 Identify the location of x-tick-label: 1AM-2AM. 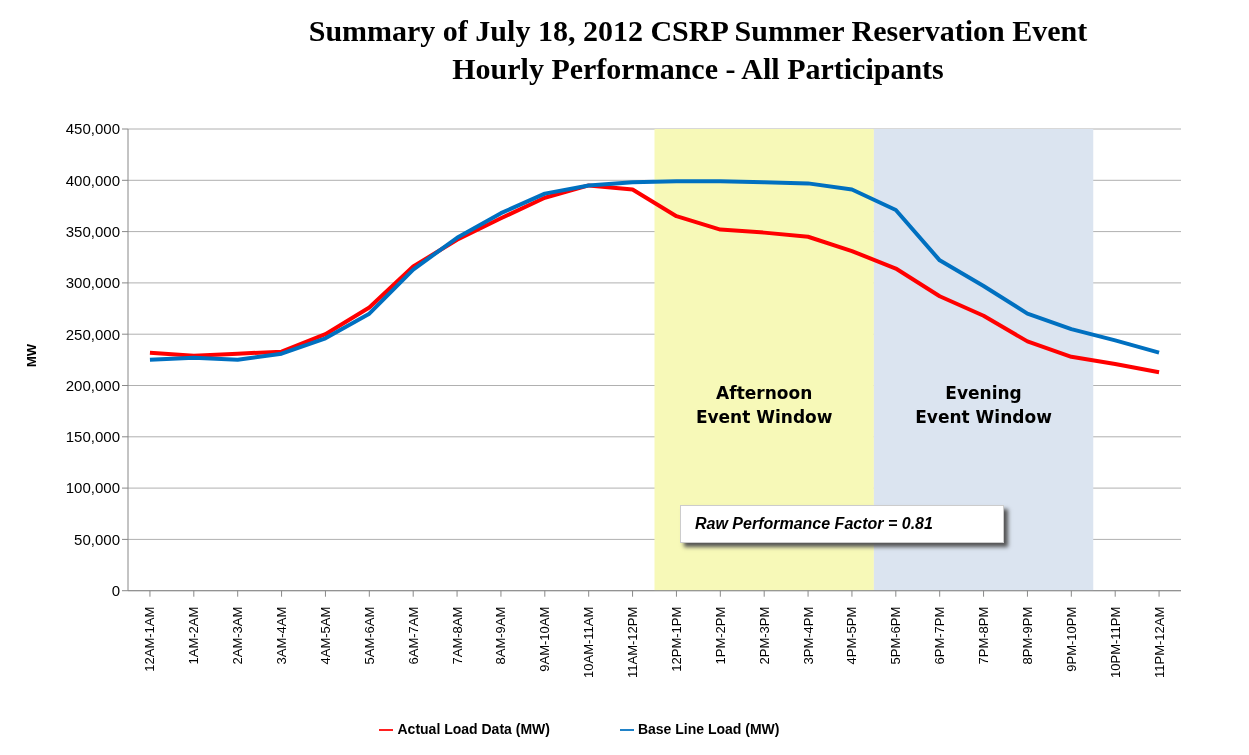
(194, 635).